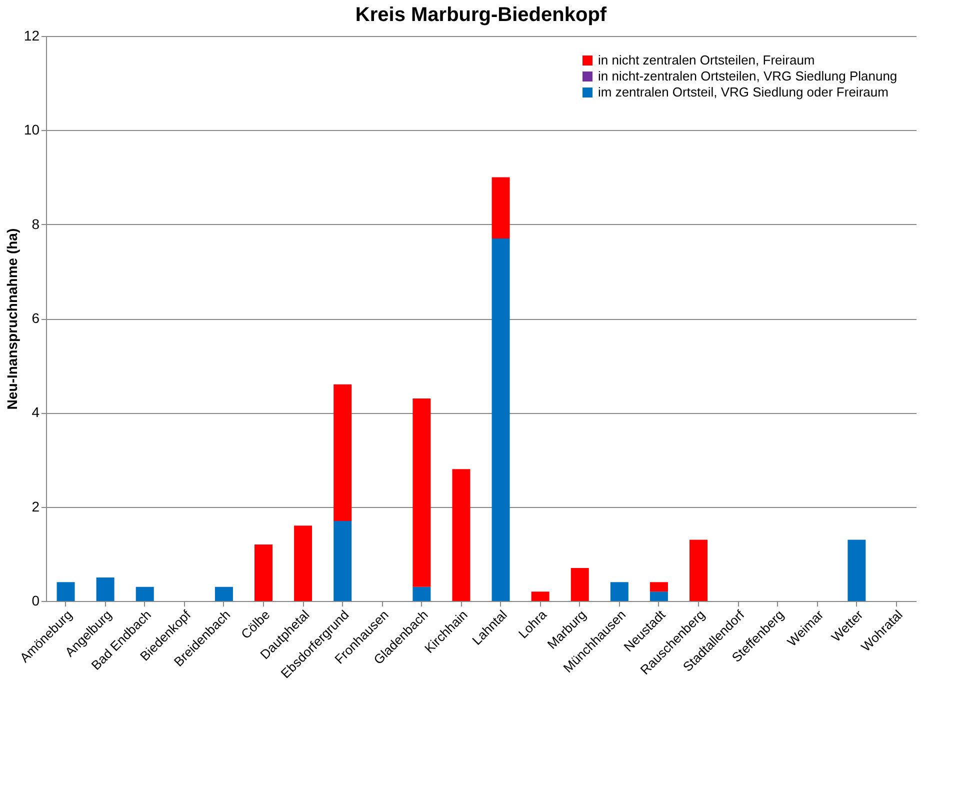 Image resolution: width=977 pixels, height=810 pixels. Describe the element at coordinates (743, 92) in the screenshot. I see `legend-label: im zentralen Ortsteil, VRG Siedlung oder Freiraum` at that location.